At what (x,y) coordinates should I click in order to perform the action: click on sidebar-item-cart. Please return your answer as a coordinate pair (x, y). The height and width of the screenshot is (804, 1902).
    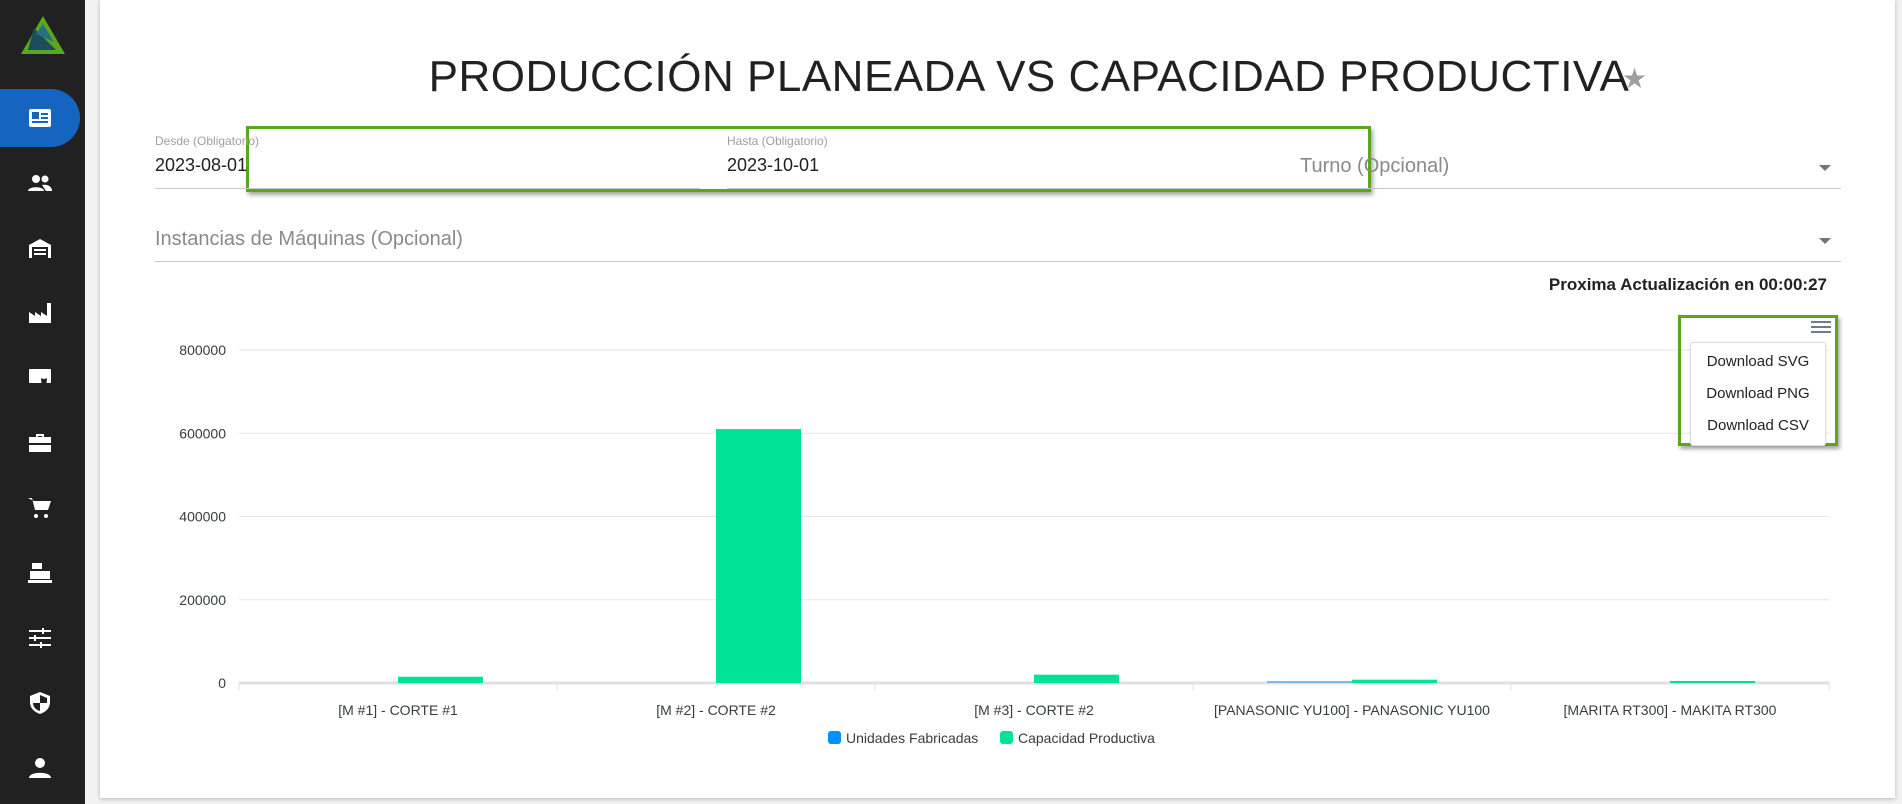
    Looking at the image, I should click on (40, 508).